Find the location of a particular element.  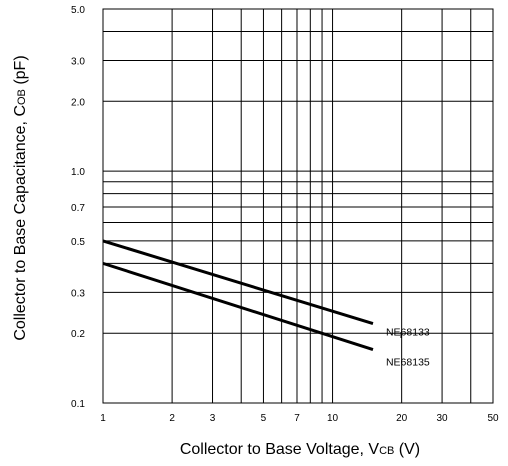

x-tick-label: 50 is located at coordinates (493, 418).